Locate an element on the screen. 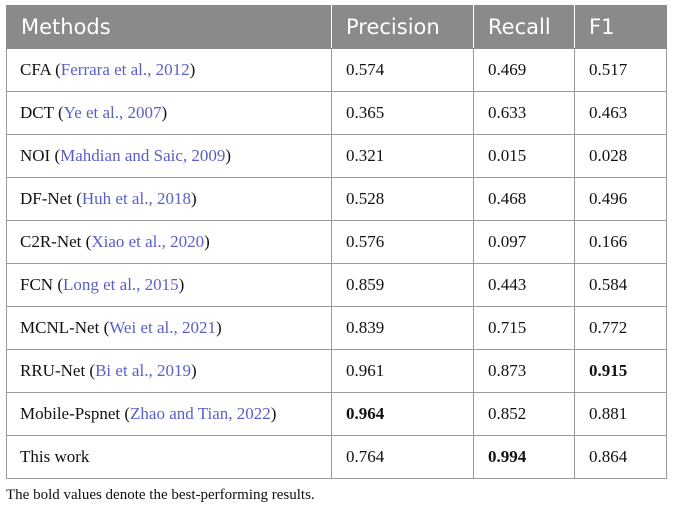 Image resolution: width=673 pixels, height=513 pixels. method-cell: Mobile-Pspnet (Zhao and Tian, 2022) is located at coordinates (169, 414).